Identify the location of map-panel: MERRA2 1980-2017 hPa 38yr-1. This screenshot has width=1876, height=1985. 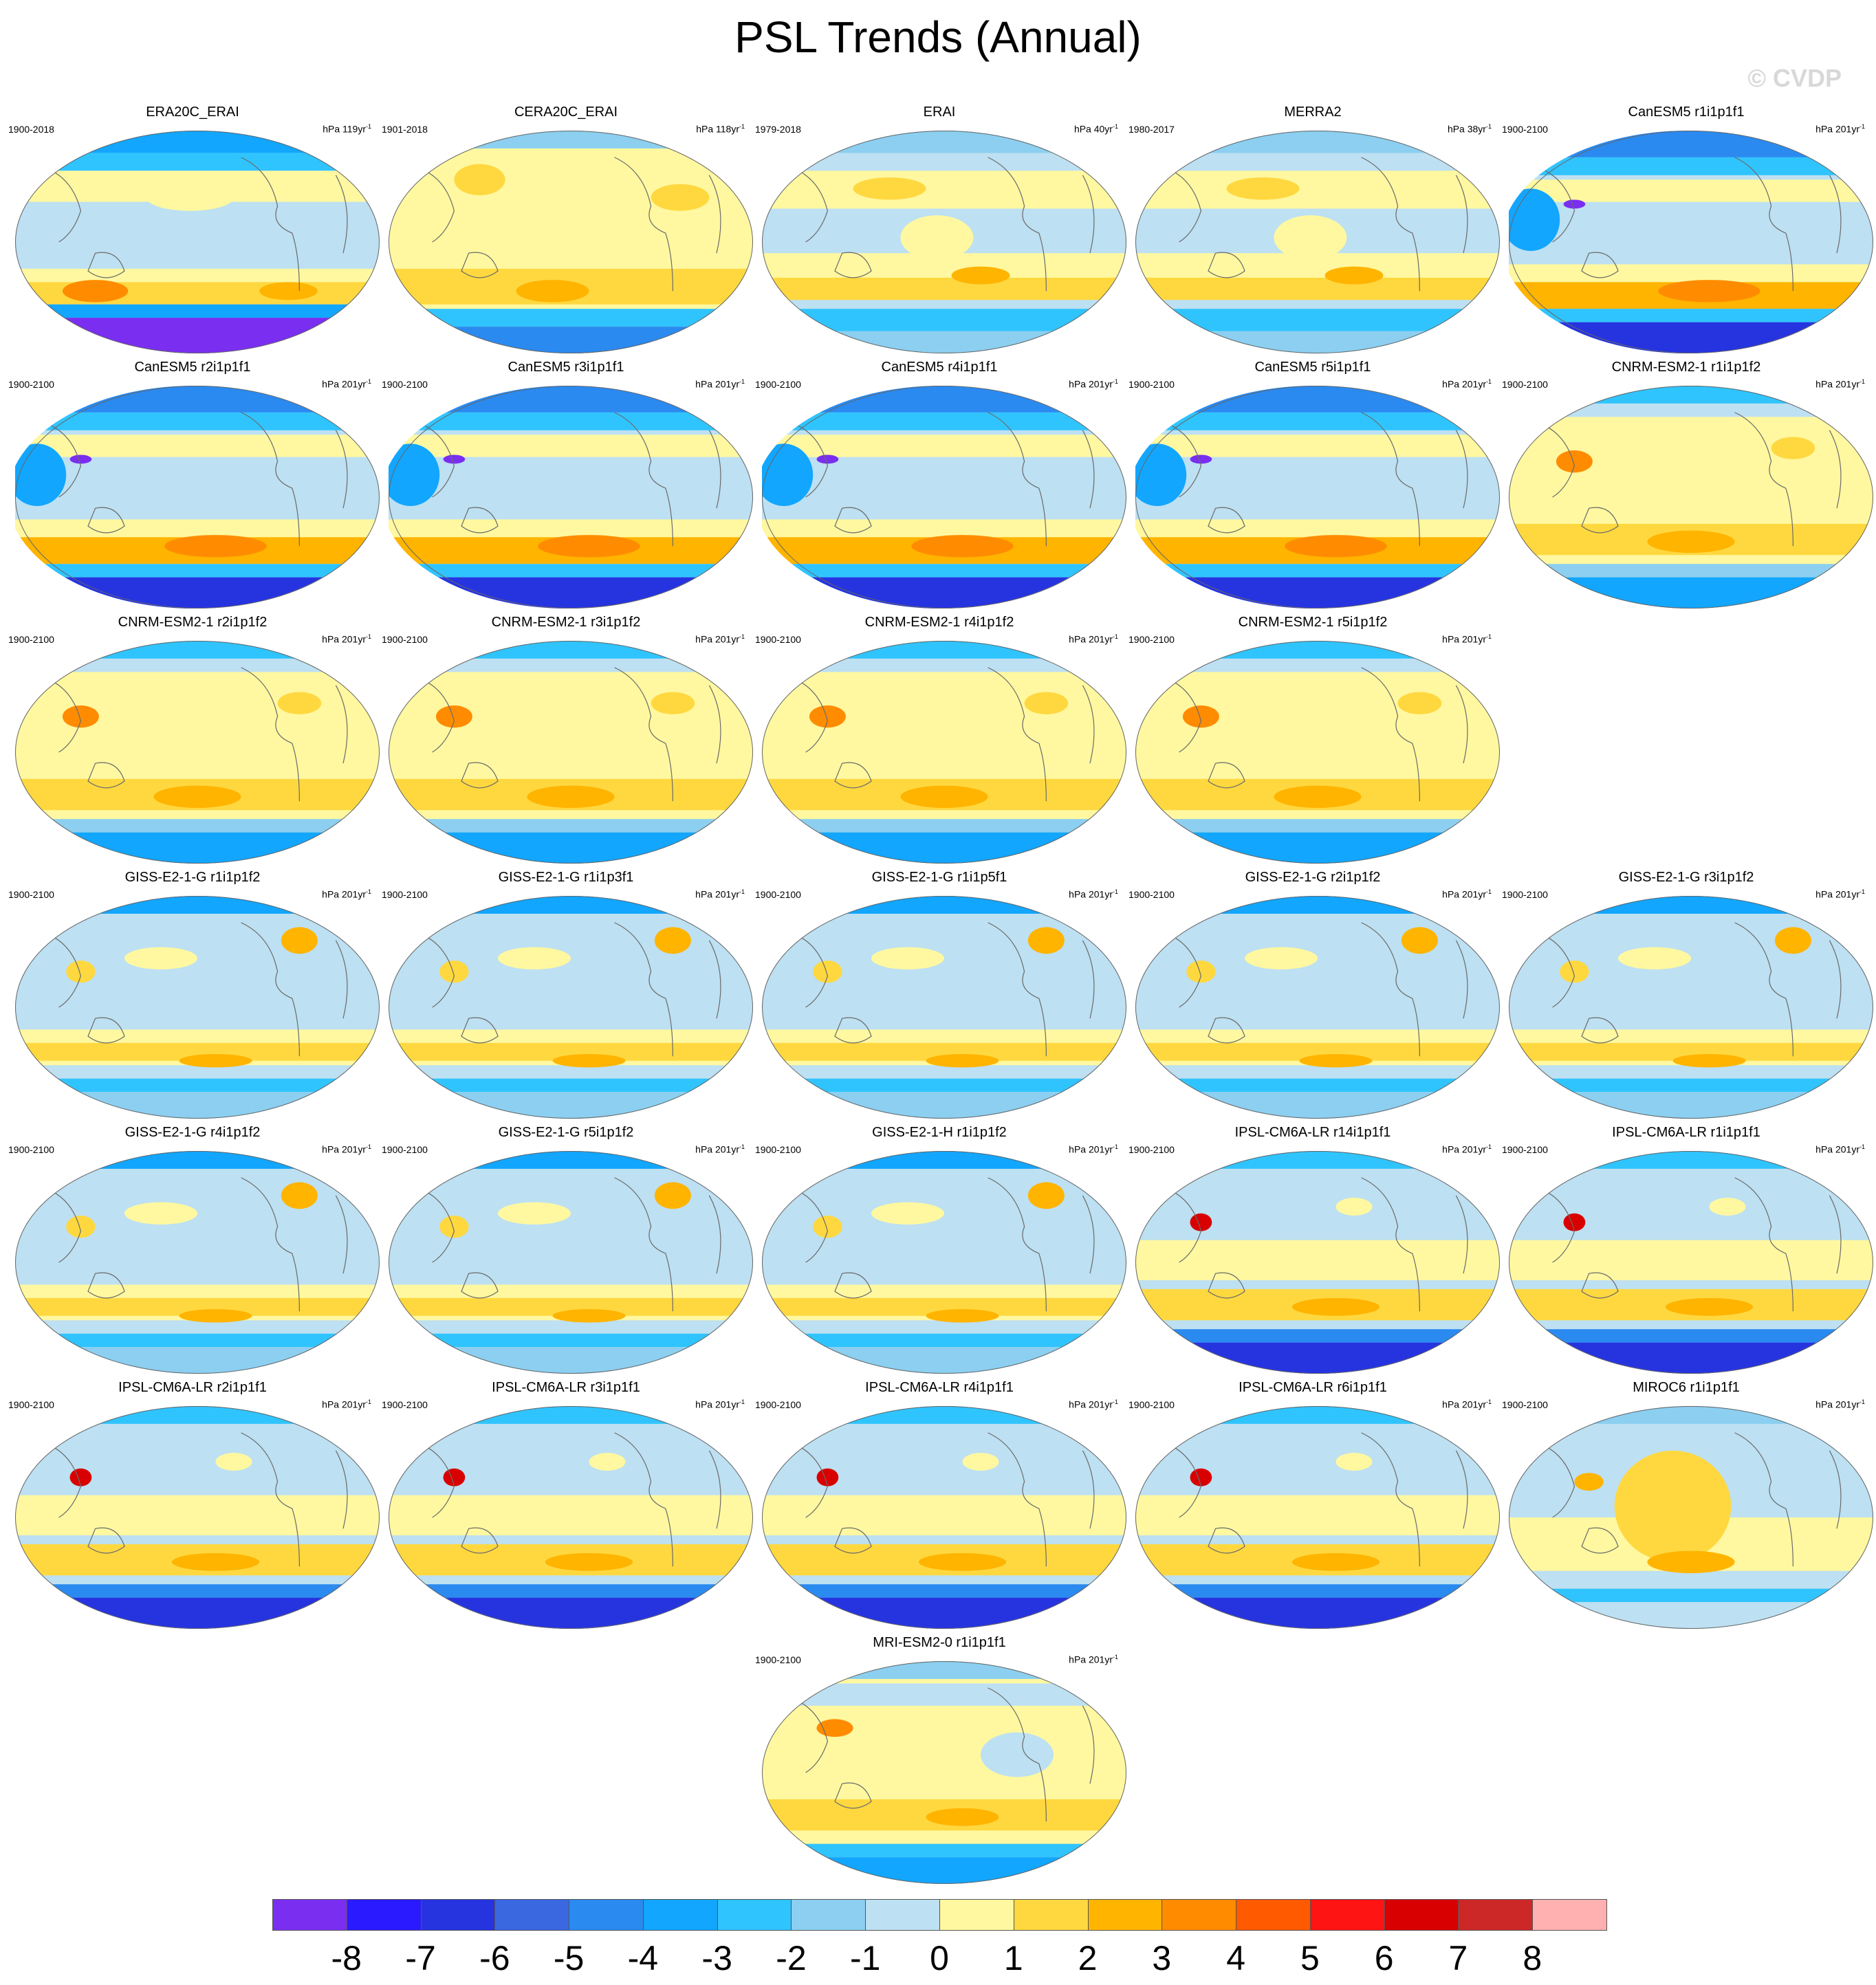
(1313, 227).